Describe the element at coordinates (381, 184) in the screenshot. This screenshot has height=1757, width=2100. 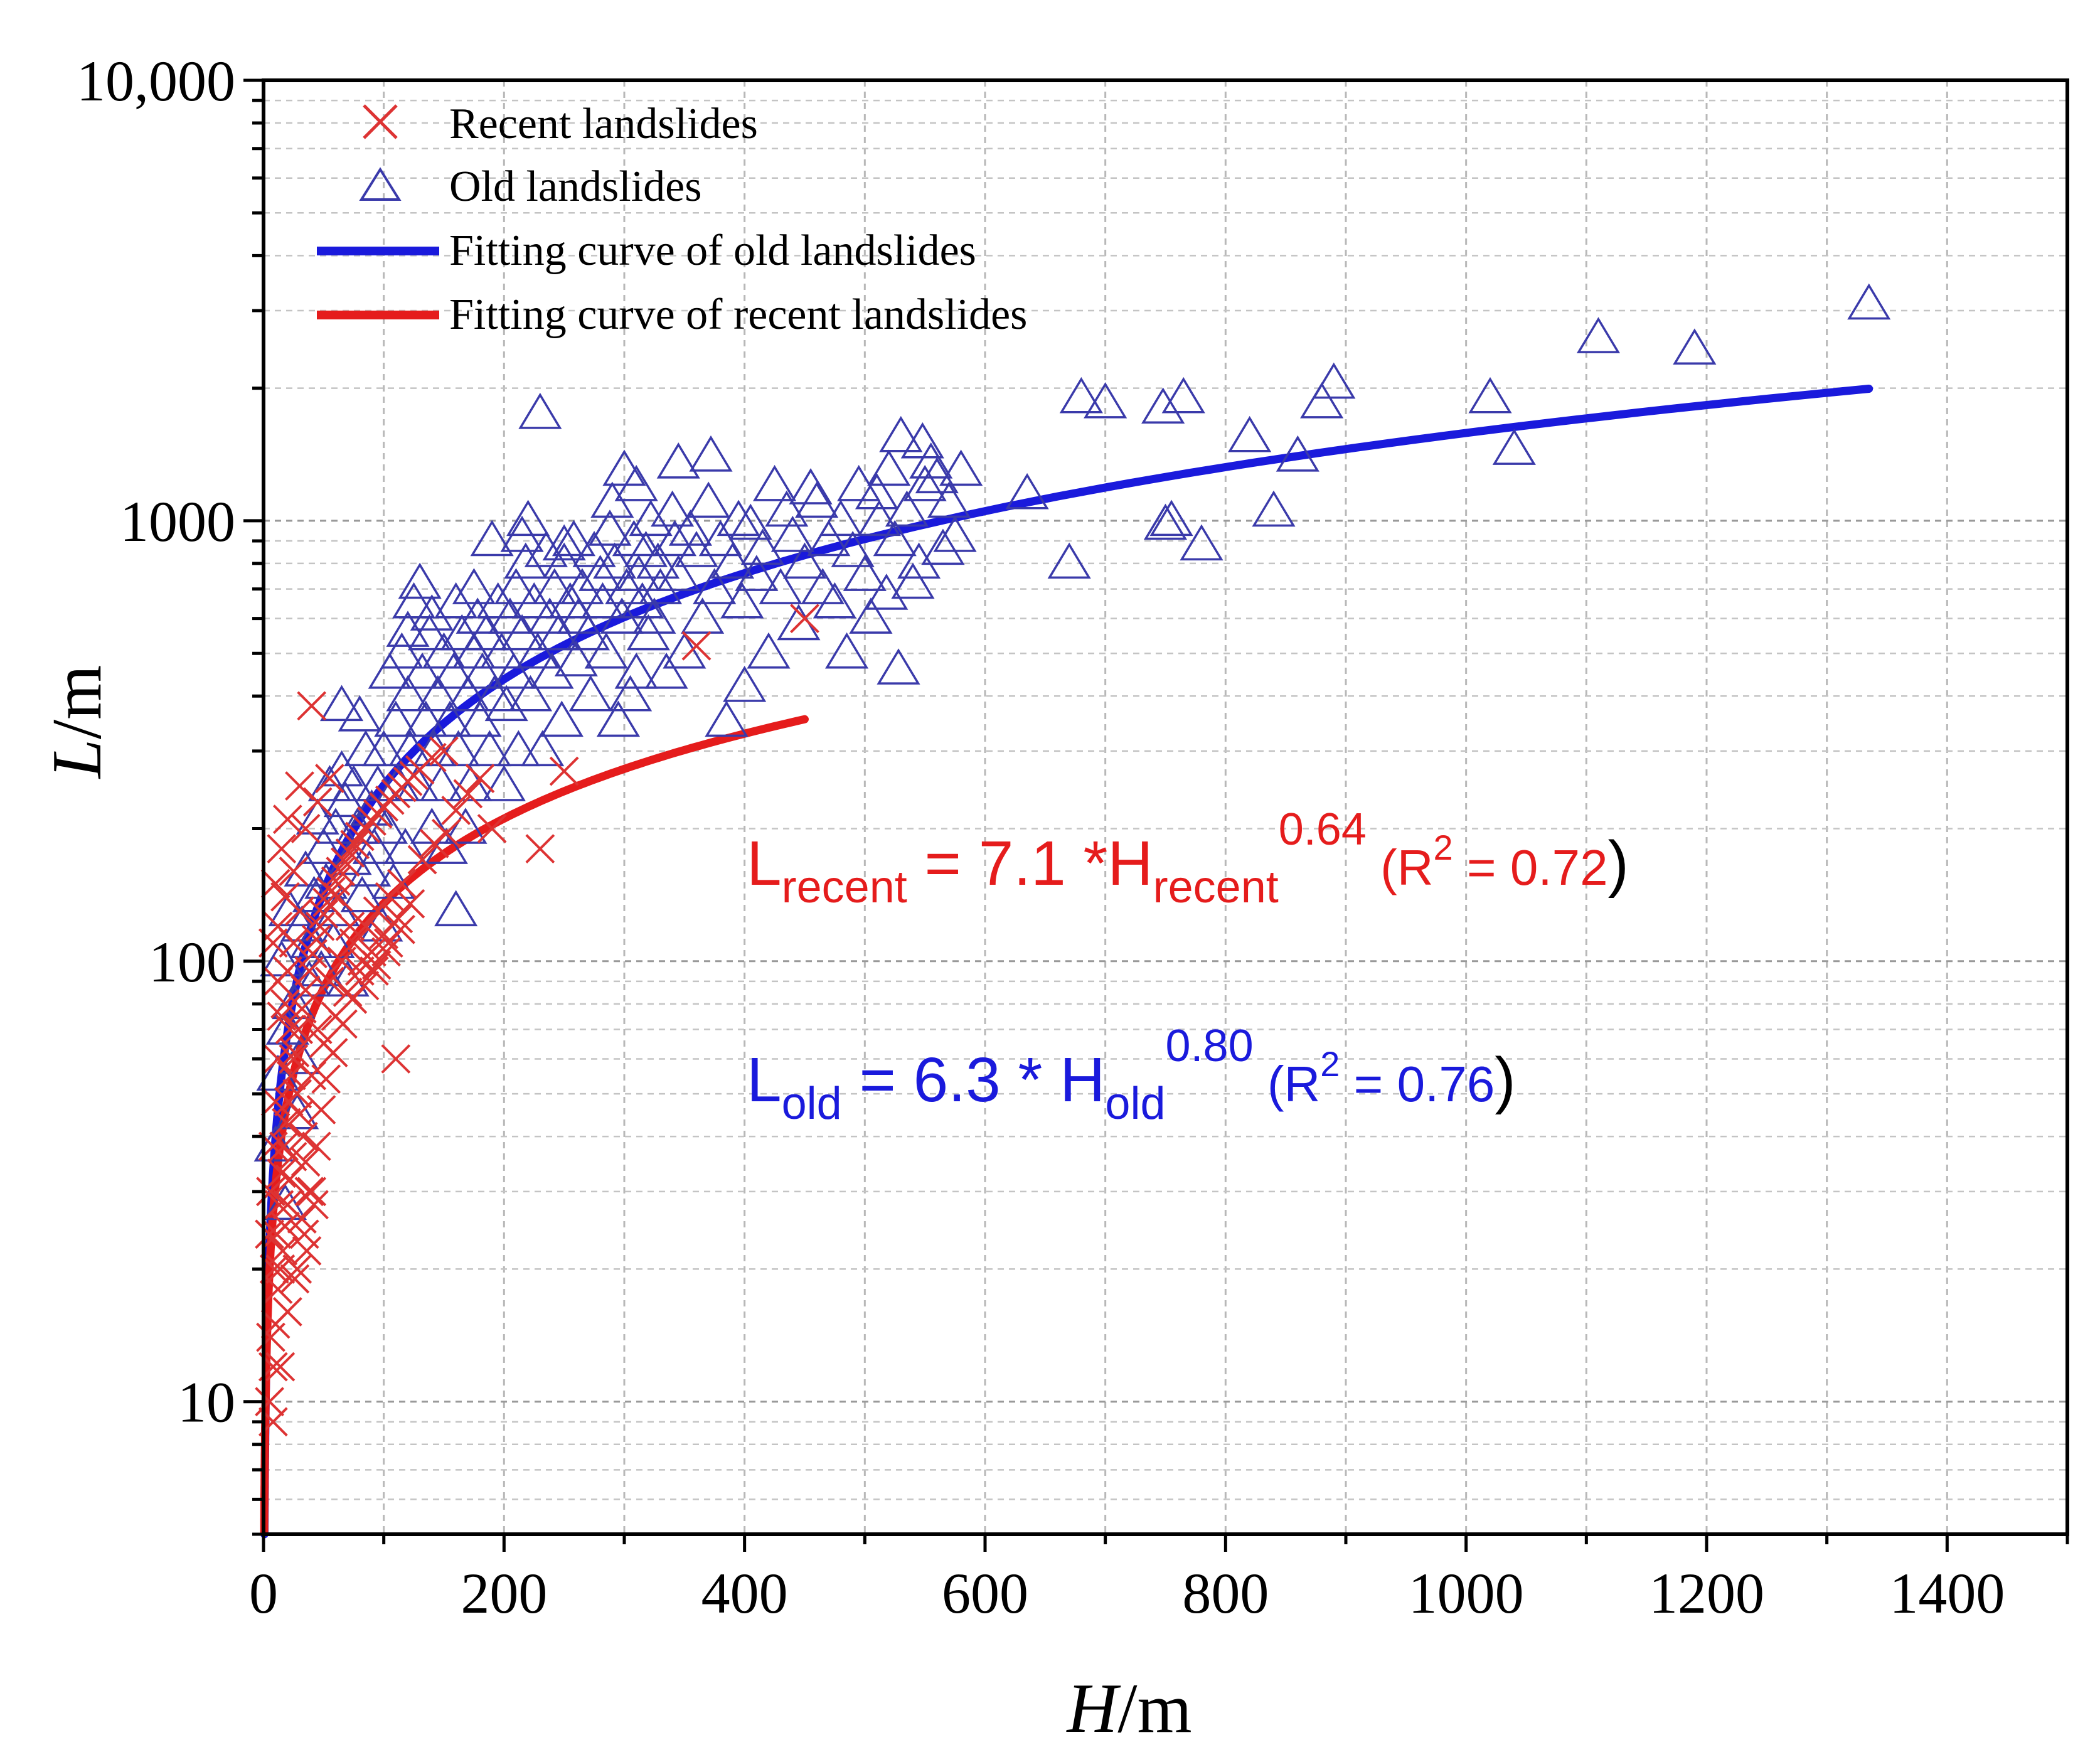
I see `legend-marker-old` at that location.